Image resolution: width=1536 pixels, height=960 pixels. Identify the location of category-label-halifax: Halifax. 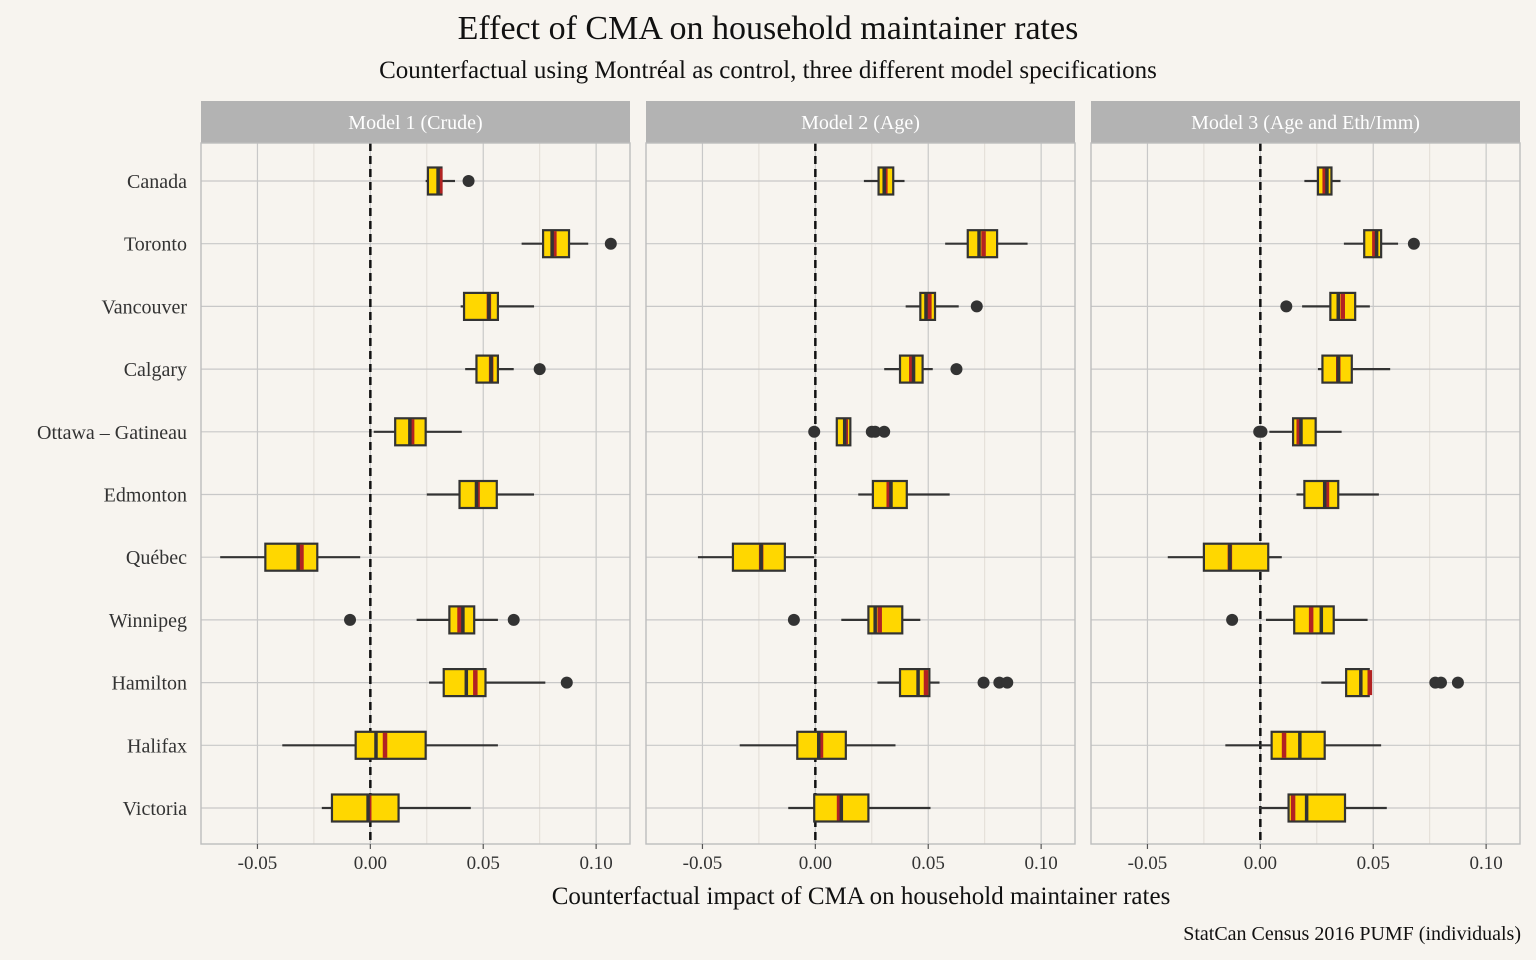
(157, 746).